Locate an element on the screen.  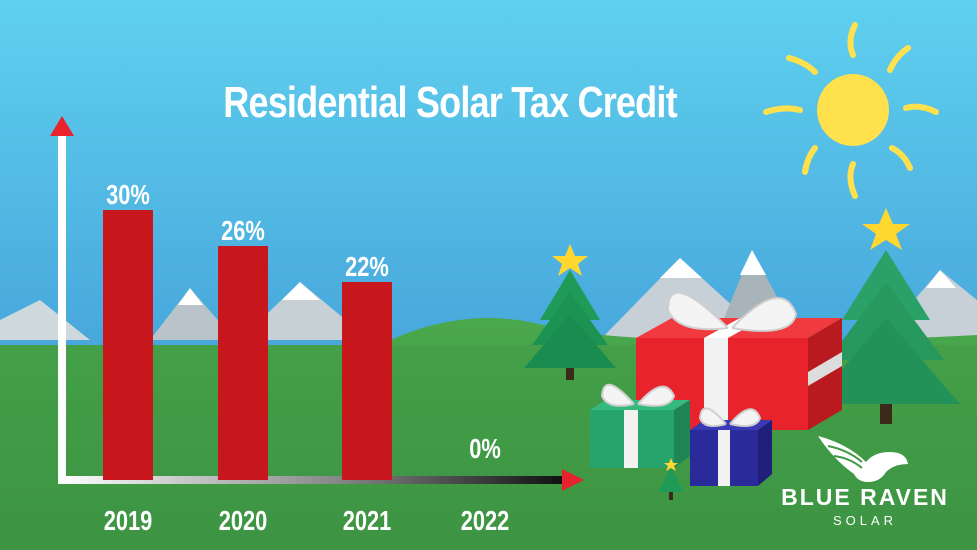
green-gift-icon is located at coordinates (640, 425).